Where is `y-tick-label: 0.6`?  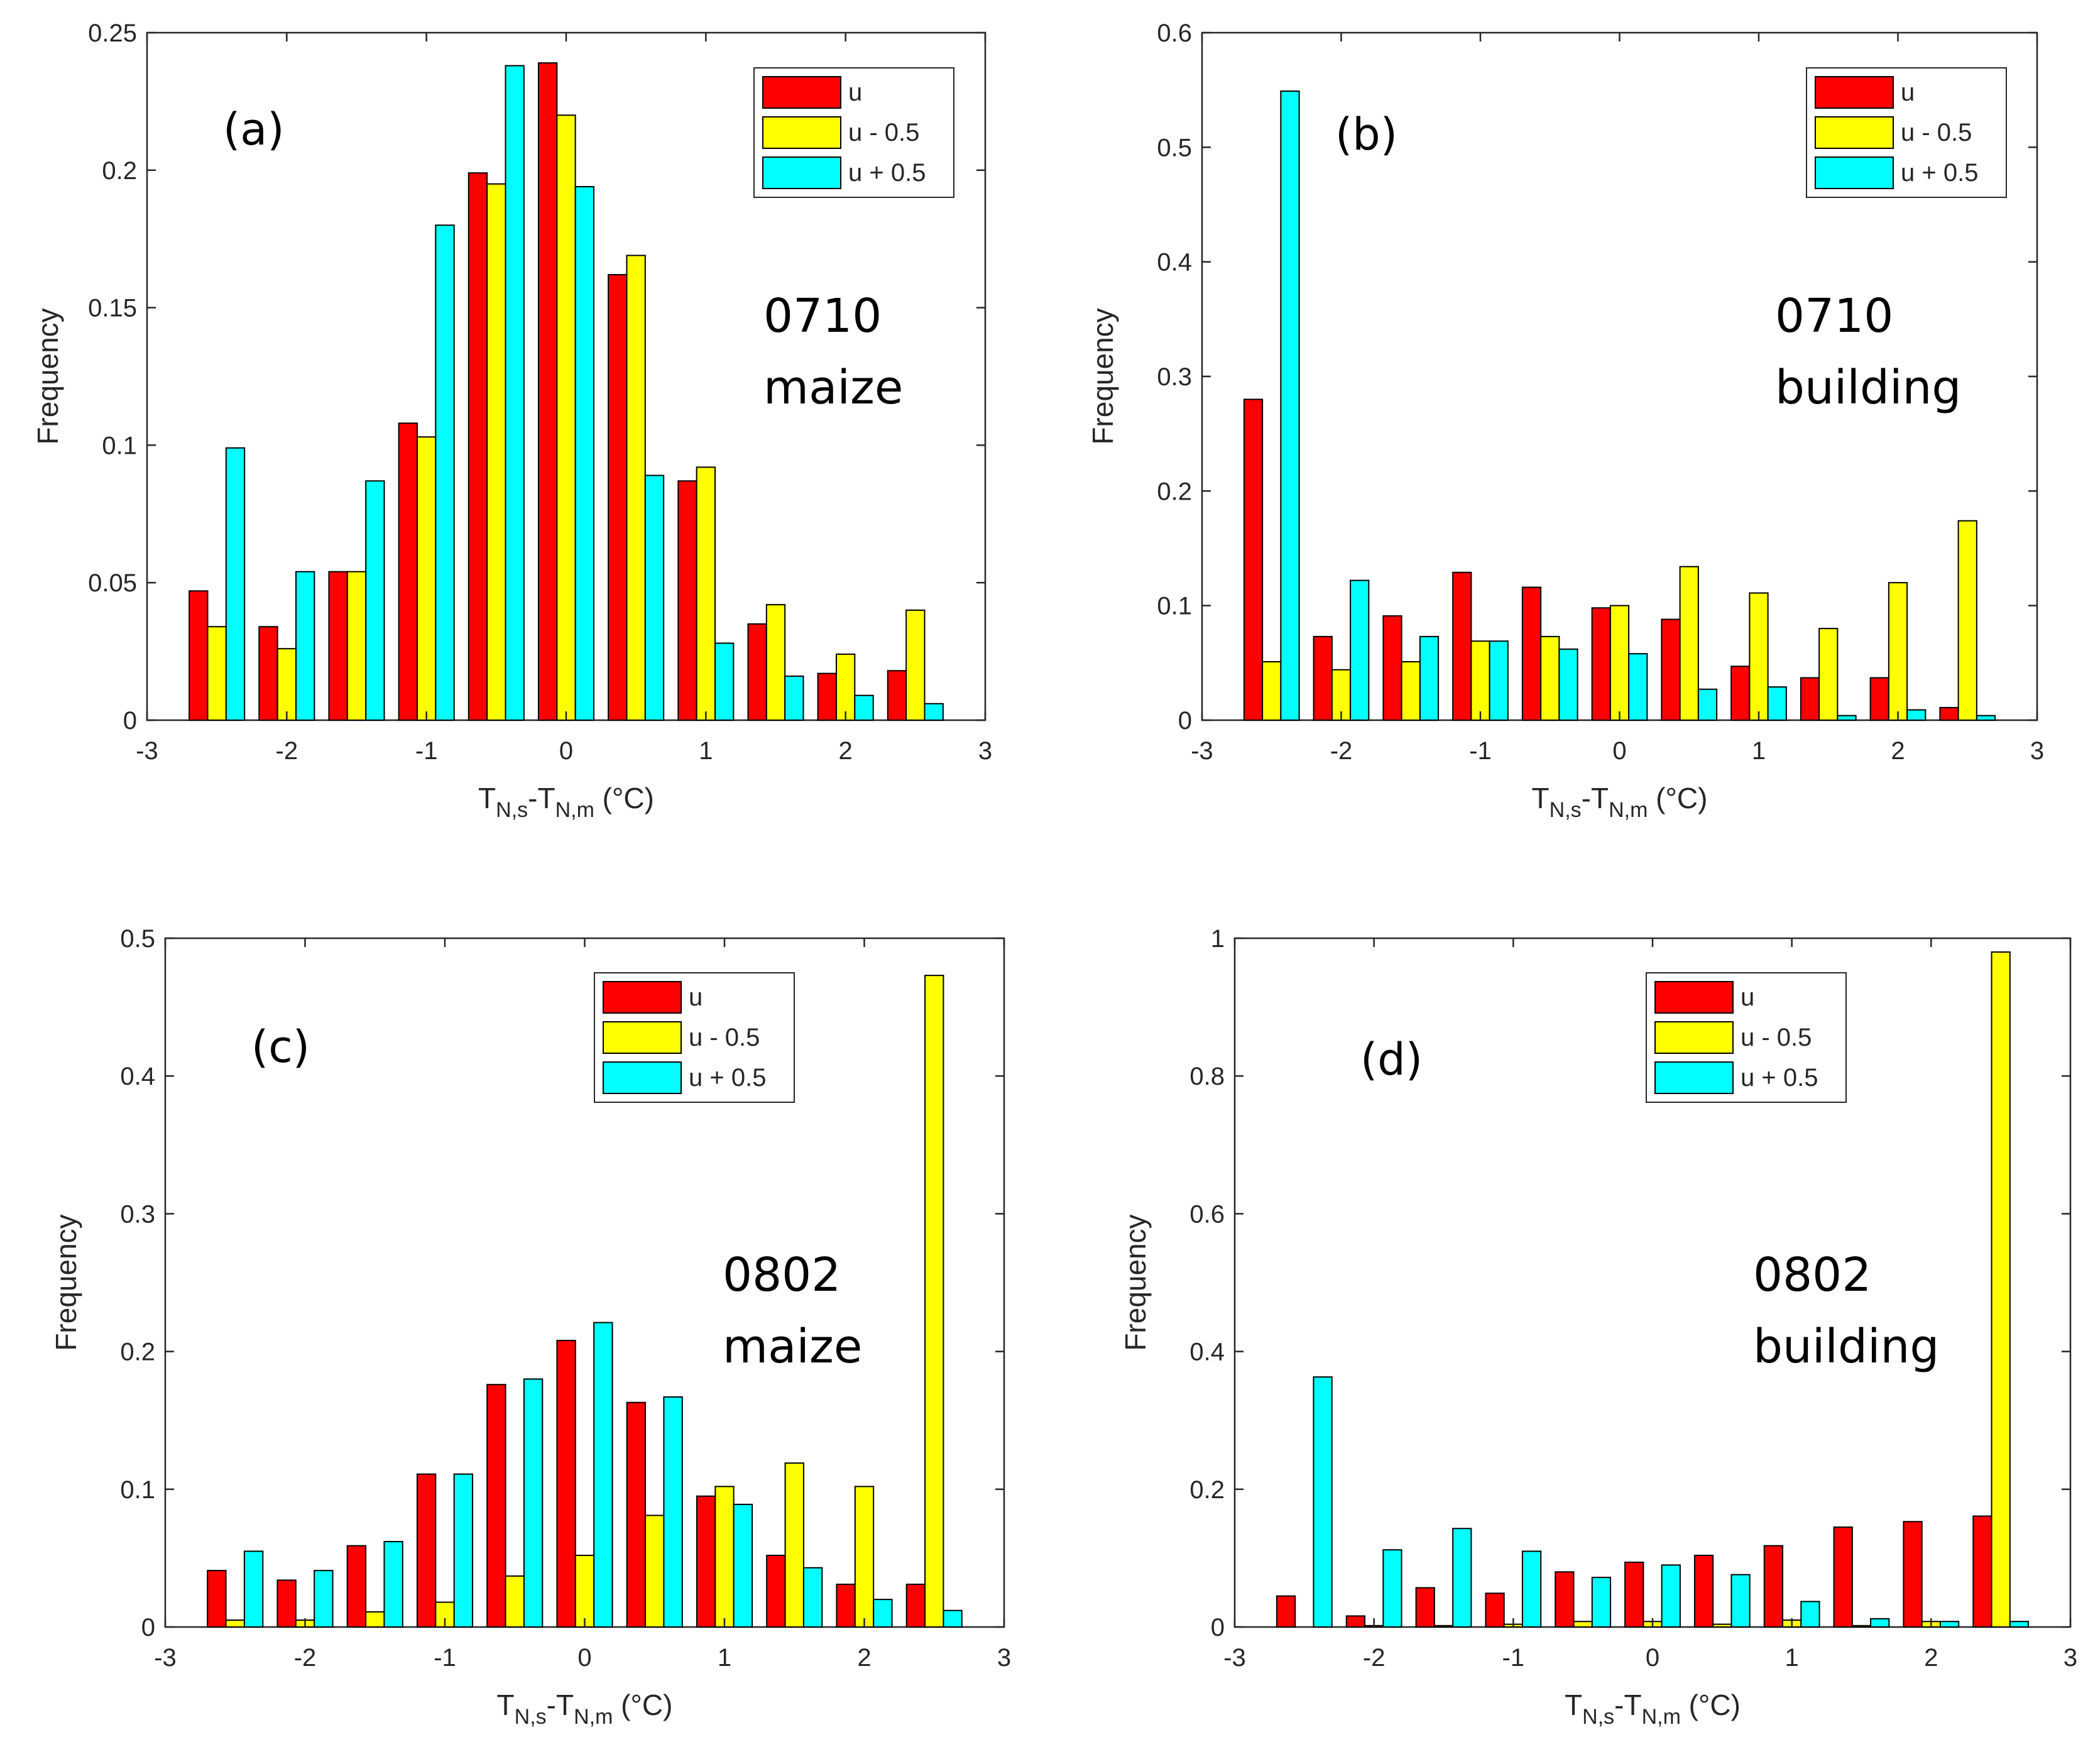 y-tick-label: 0.6 is located at coordinates (1174, 33).